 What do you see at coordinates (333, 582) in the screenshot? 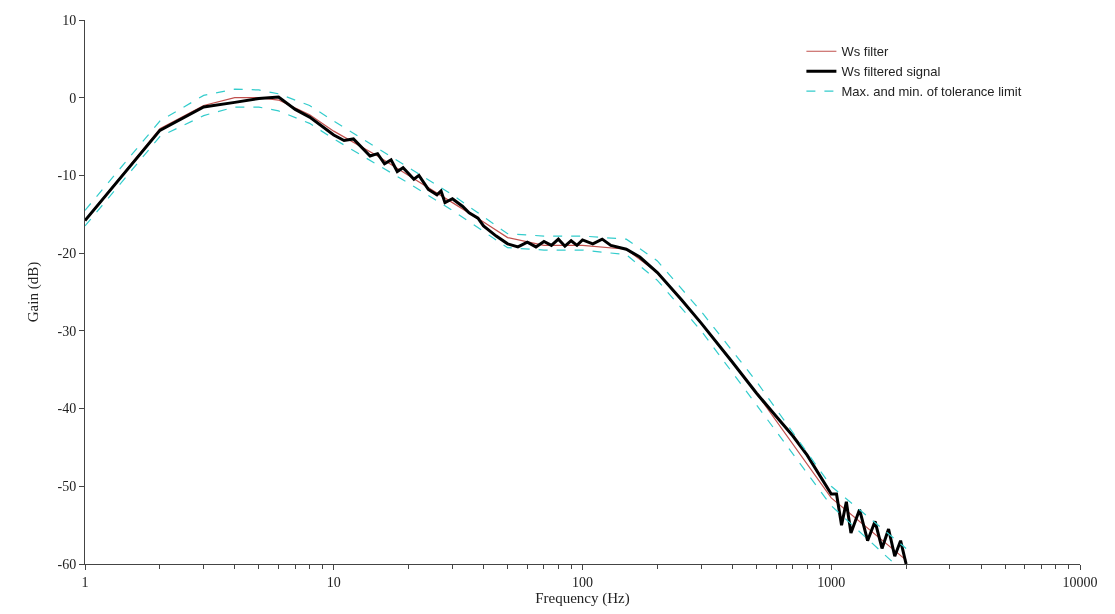
I see `x-tick-label: 10` at bounding box center [333, 582].